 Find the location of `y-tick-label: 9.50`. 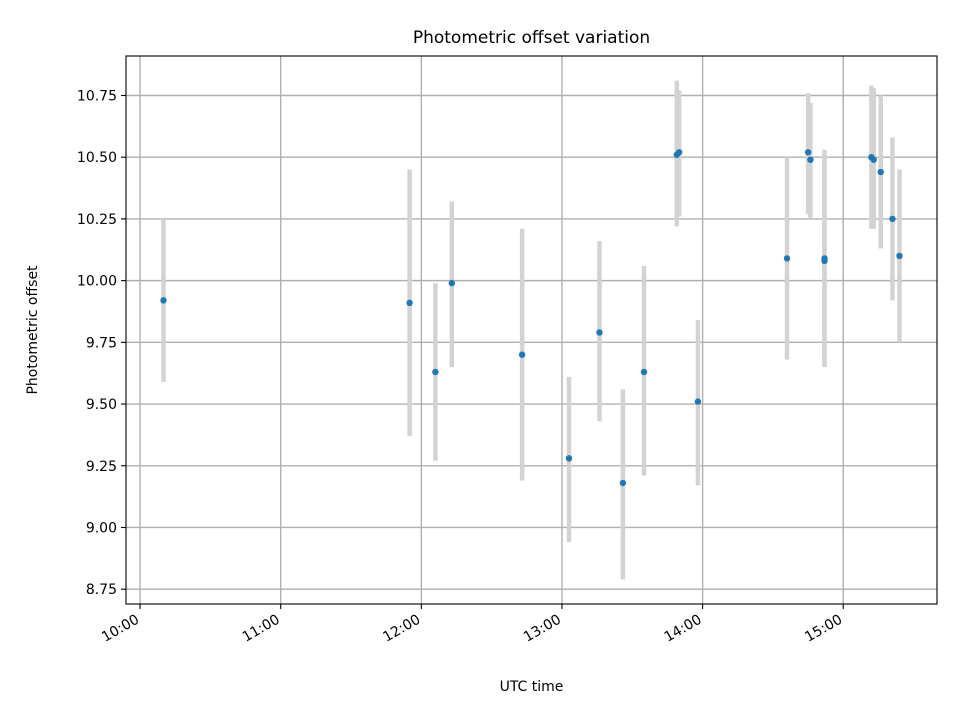

y-tick-label: 9.50 is located at coordinates (101, 405).